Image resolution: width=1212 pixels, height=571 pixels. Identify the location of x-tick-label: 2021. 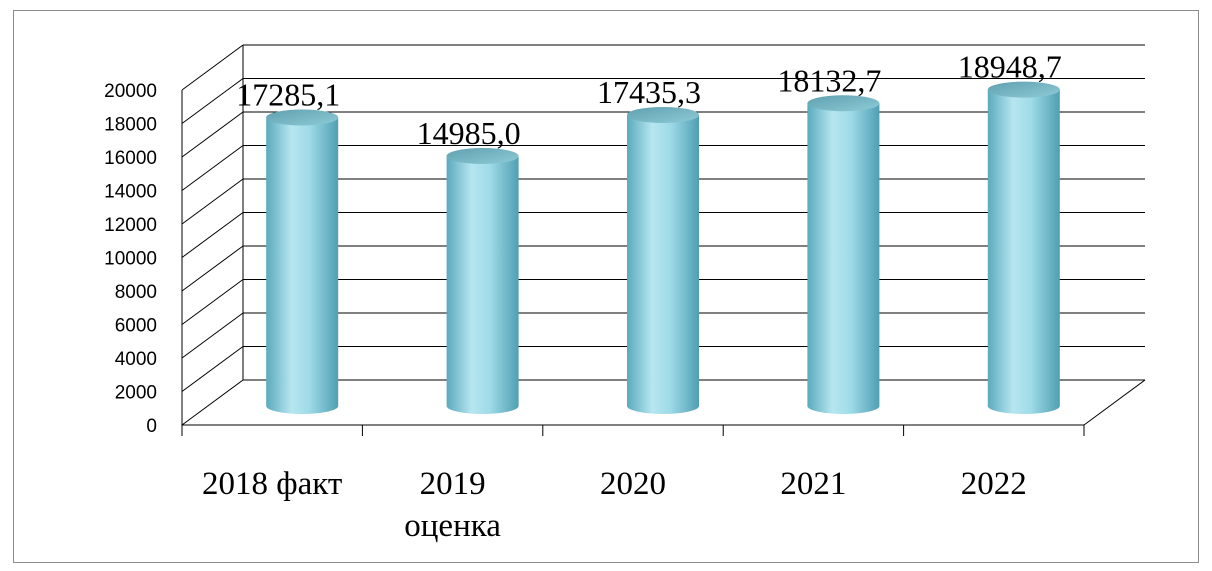
(813, 484).